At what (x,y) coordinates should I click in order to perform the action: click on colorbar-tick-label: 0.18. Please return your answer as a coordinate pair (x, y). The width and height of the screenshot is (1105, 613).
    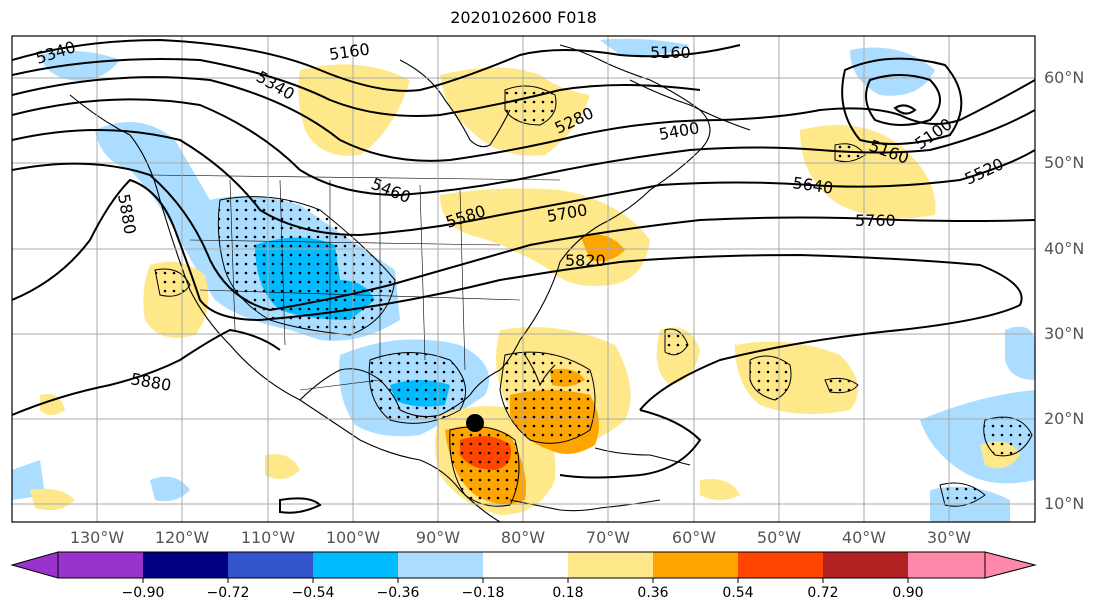
    Looking at the image, I should click on (568, 593).